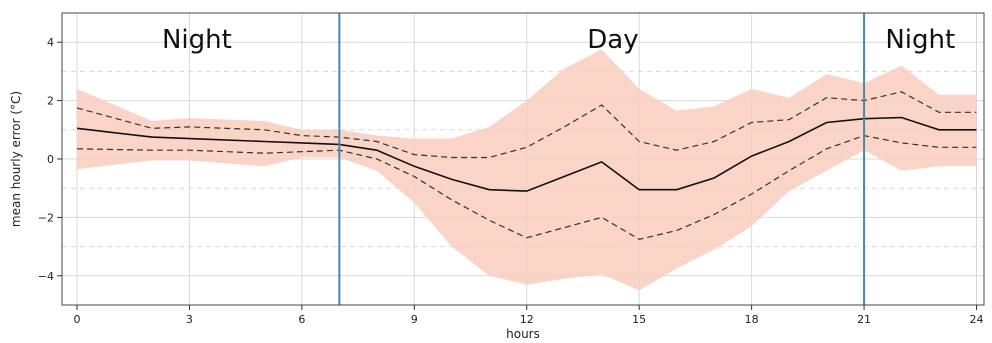 This screenshot has height=343, width=992. What do you see at coordinates (197, 40) in the screenshot?
I see `region-label-0: Night` at bounding box center [197, 40].